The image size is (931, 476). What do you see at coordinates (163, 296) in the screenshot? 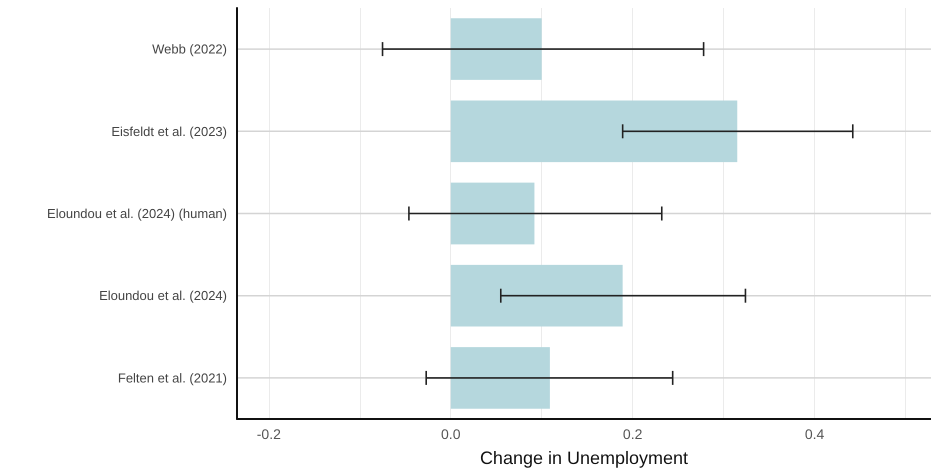
I see `y-tick-label: Eloundou et al. (2024)` at bounding box center [163, 296].